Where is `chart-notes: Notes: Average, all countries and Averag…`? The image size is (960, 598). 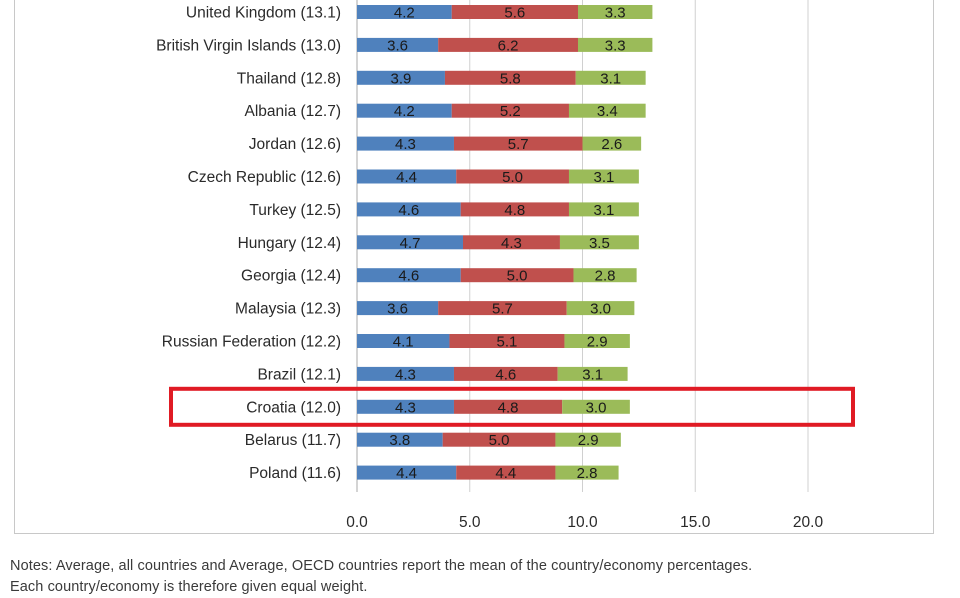 chart-notes: Notes: Average, all countries and Averag… is located at coordinates (482, 577).